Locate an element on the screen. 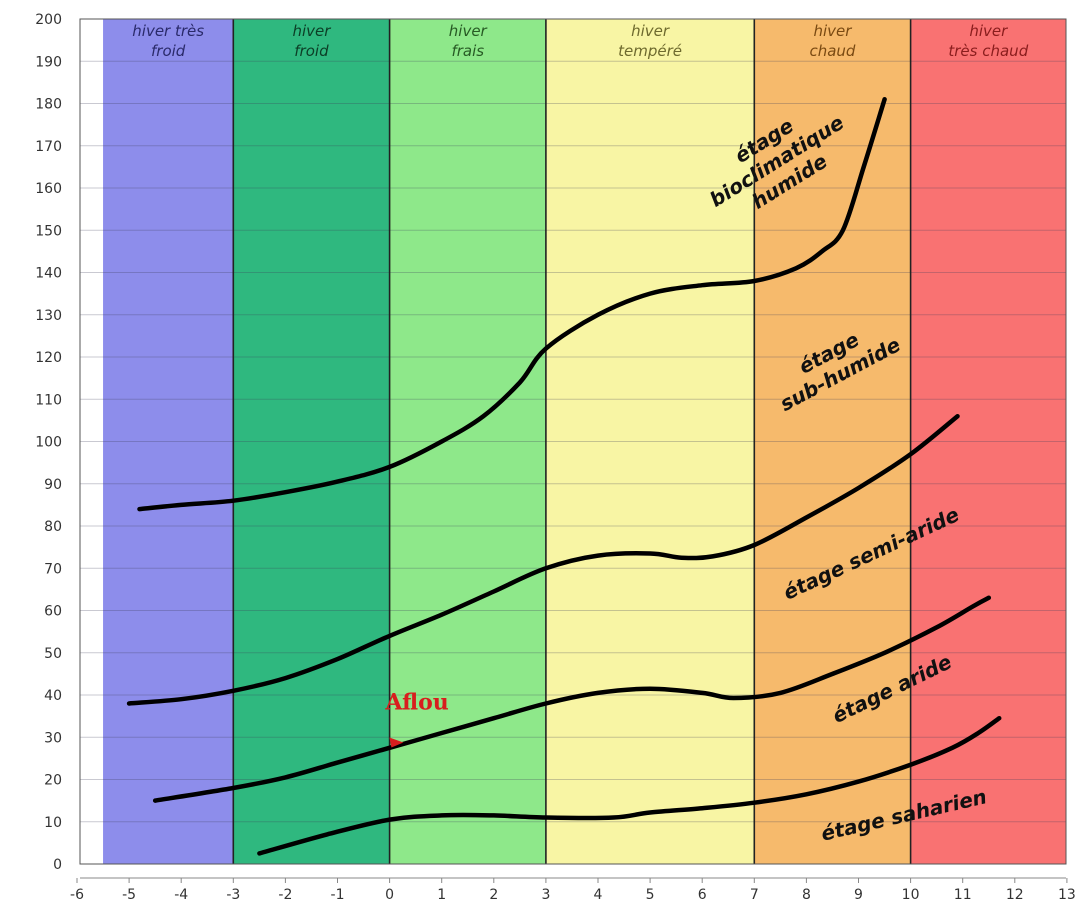  band-label-0-line2: froid is located at coordinates (168, 51).